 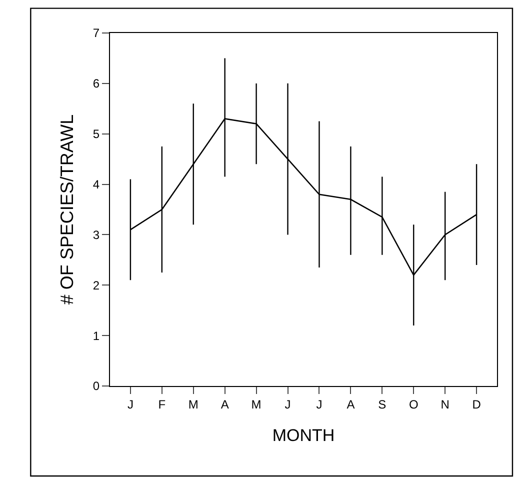 What do you see at coordinates (96, 335) in the screenshot?
I see `y-tick-label: 1` at bounding box center [96, 335].